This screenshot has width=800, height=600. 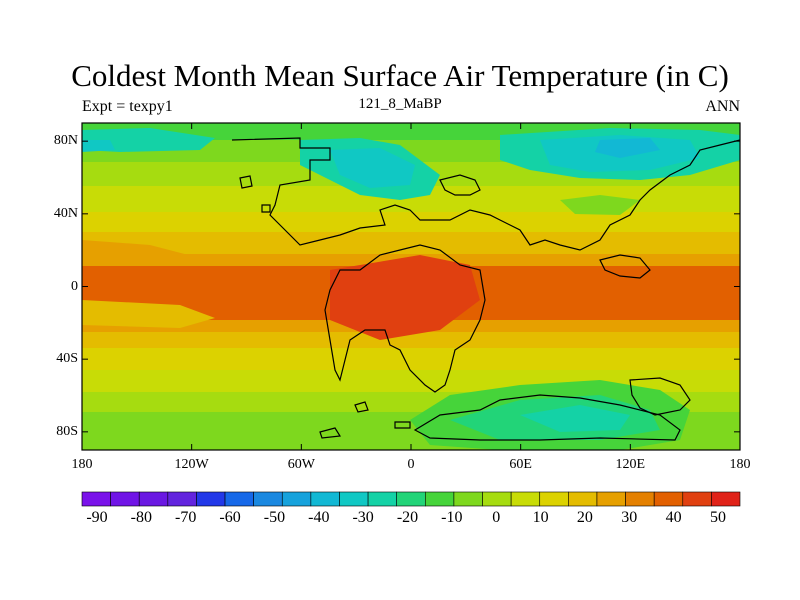 What do you see at coordinates (411, 464) in the screenshot?
I see `lon-tick-label: 0` at bounding box center [411, 464].